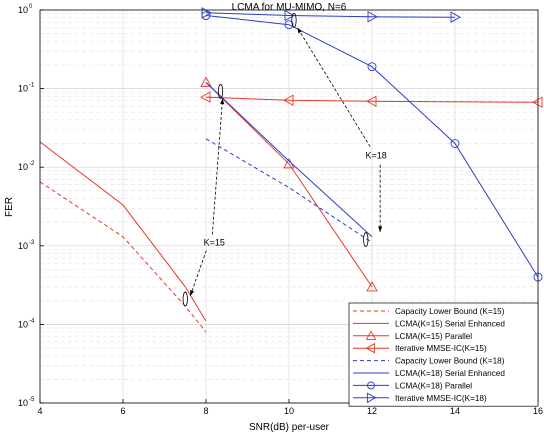 This screenshot has height=434, width=544. Describe the element at coordinates (31, 7) in the screenshot. I see `y-tick-exponent: 0` at that location.